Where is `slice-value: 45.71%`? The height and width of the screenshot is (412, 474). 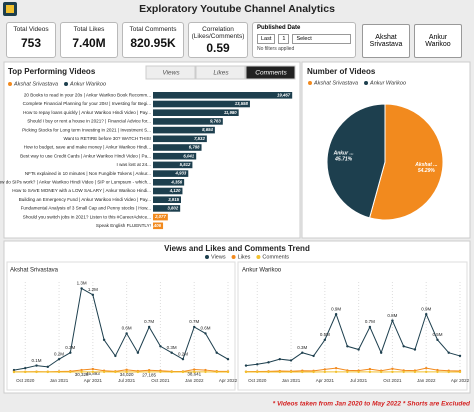 slice-value: 45.71% is located at coordinates (343, 160).